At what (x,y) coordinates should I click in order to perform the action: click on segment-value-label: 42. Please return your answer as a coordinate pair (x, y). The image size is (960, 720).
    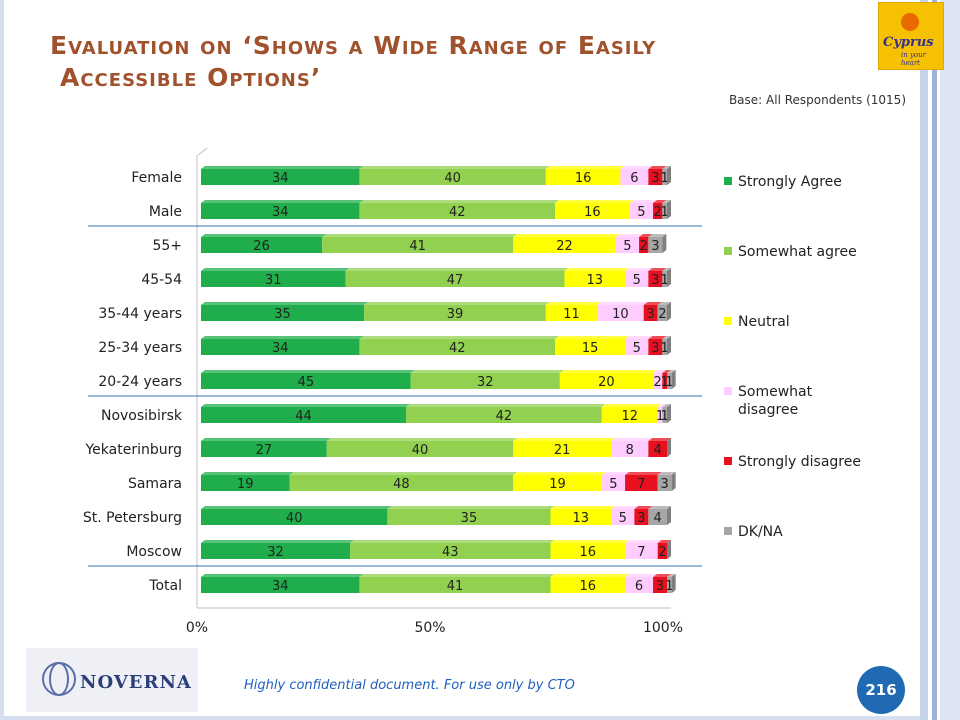
    Looking at the image, I should click on (457, 348).